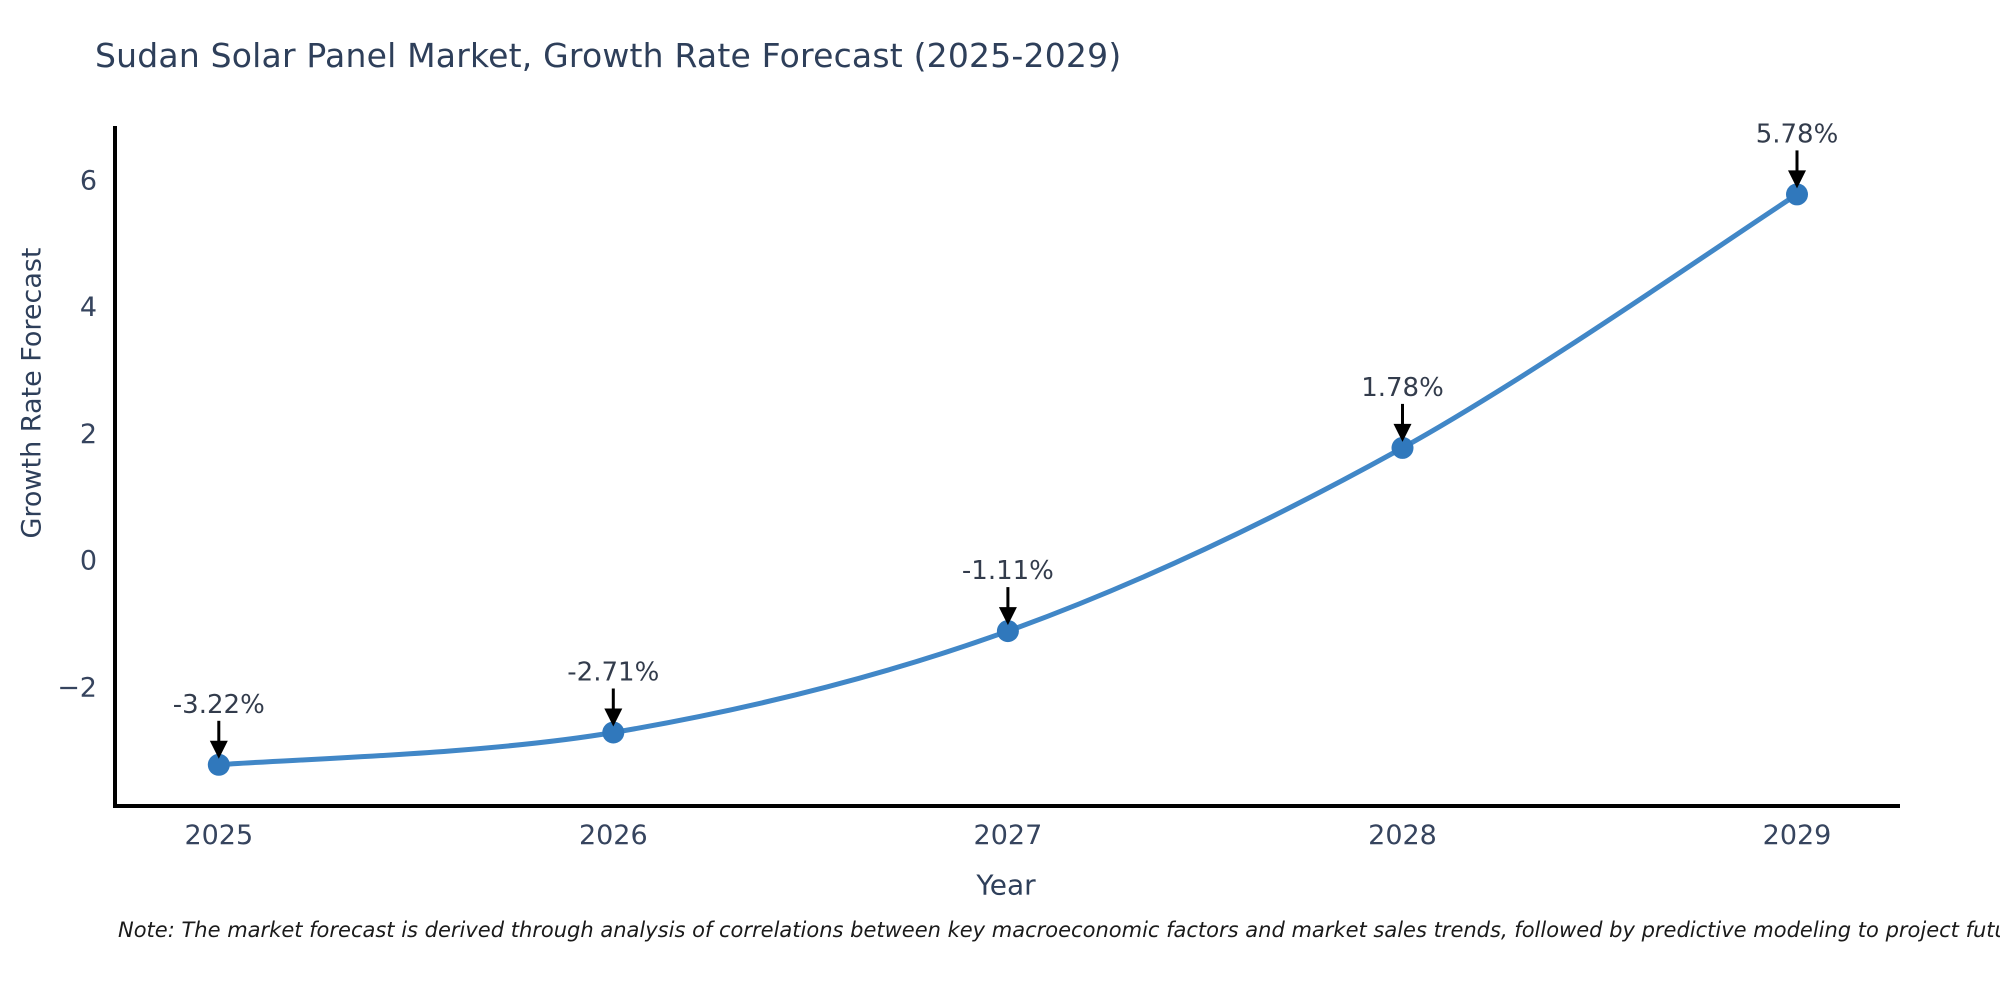  I want to click on y-tick-label: 6, so click(88, 181).